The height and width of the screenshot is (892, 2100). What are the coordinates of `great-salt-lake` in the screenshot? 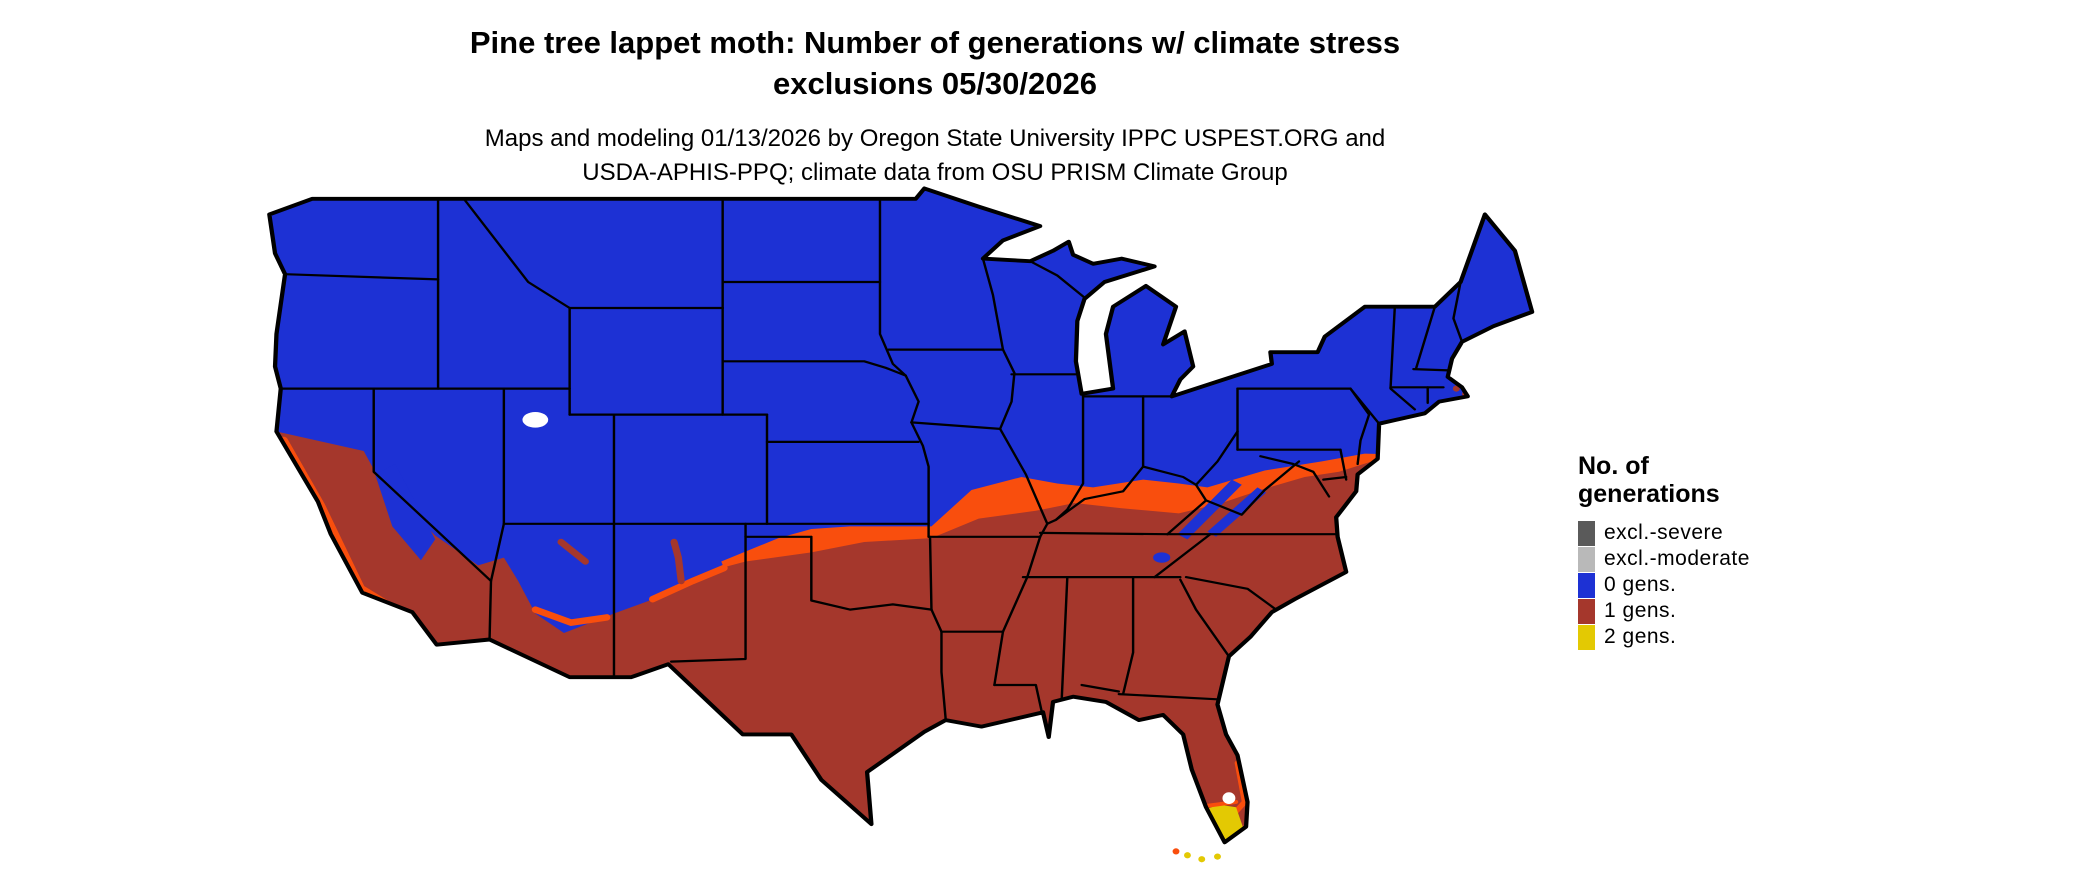 It's located at (535, 420).